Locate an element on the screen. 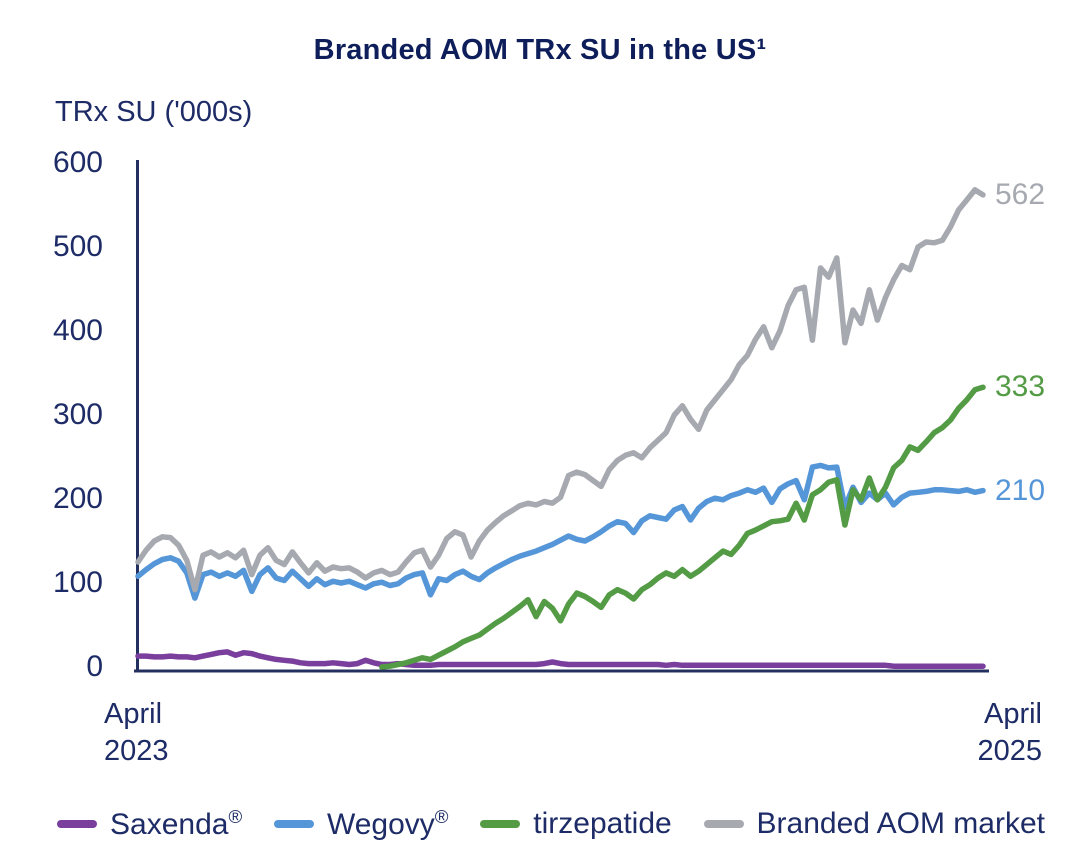 The image size is (1080, 867). y-tick-label-200: 200 is located at coordinates (77, 498).